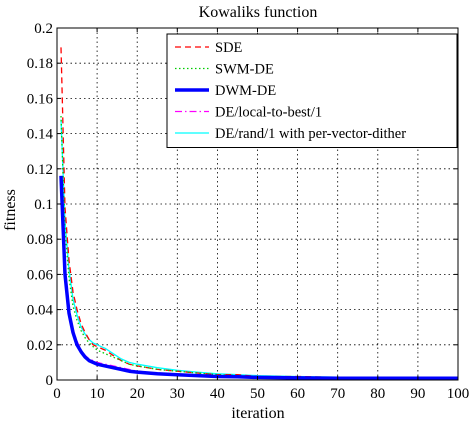 The width and height of the screenshot is (470, 432). Describe the element at coordinates (40, 346) in the screenshot. I see `y-tick-label: 0.02` at that location.